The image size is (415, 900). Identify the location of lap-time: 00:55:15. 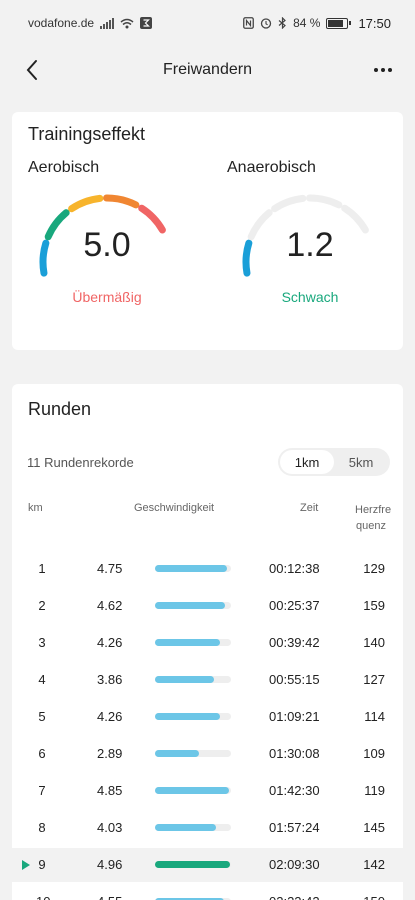
(294, 679).